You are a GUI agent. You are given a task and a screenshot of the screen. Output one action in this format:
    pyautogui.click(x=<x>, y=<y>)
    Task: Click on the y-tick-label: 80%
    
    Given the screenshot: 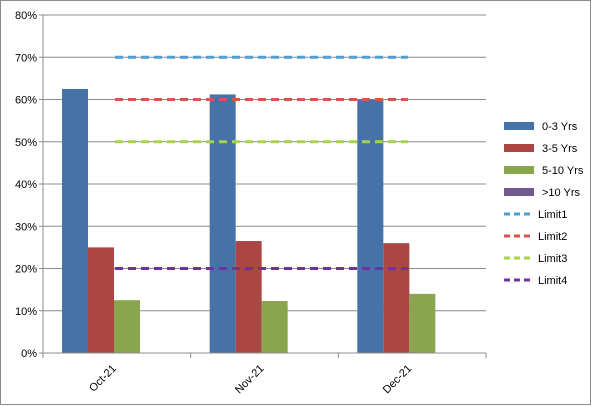 What is the action you would take?
    pyautogui.click(x=26, y=16)
    